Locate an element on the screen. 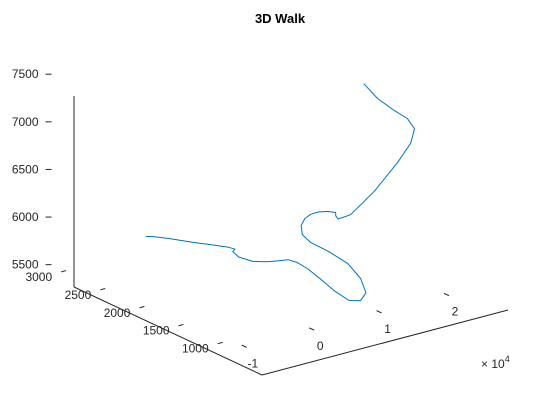 Image resolution: width=560 pixels, height=420 pixels. y-tick-label: 1500 is located at coordinates (156, 331).